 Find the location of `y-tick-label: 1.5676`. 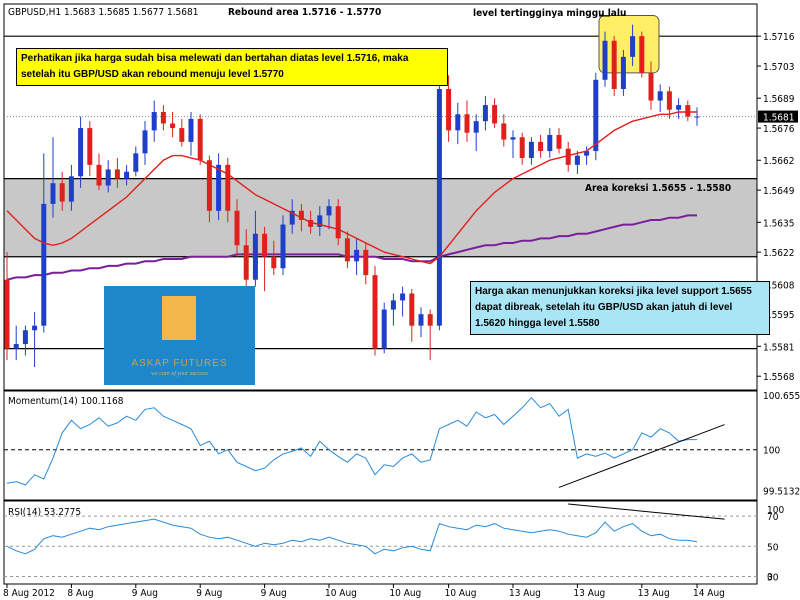

y-tick-label: 1.5676 is located at coordinates (779, 129).